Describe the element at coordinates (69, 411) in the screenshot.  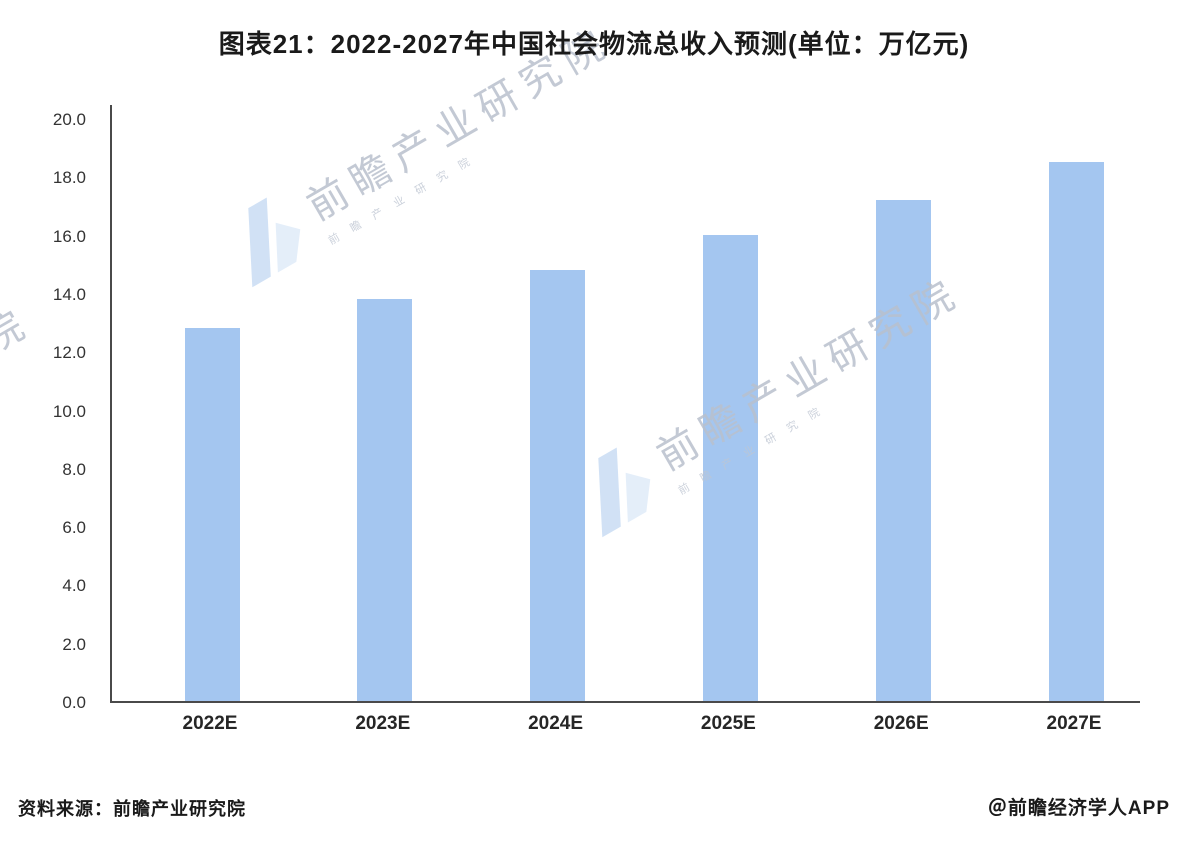
I see `y-axis-tick-label: 10.0` at that location.